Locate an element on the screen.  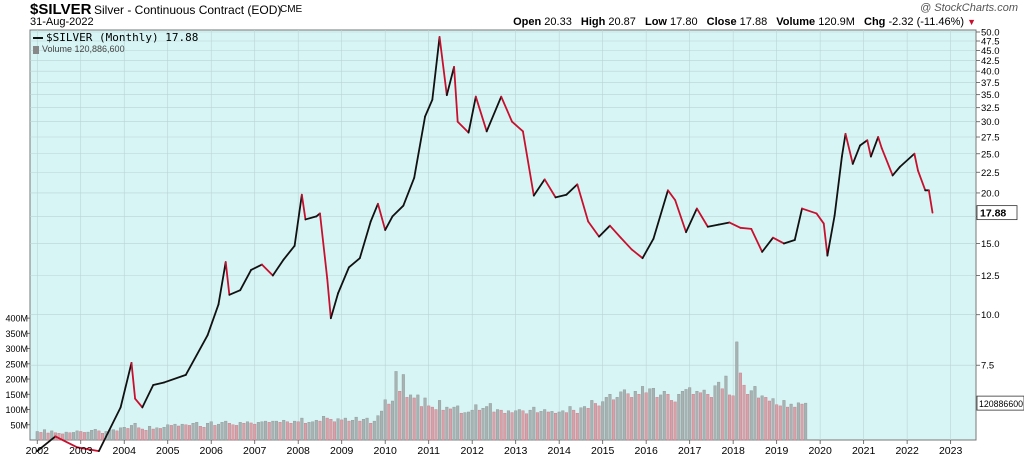
year-tick-label: 2014 is located at coordinates (560, 451).